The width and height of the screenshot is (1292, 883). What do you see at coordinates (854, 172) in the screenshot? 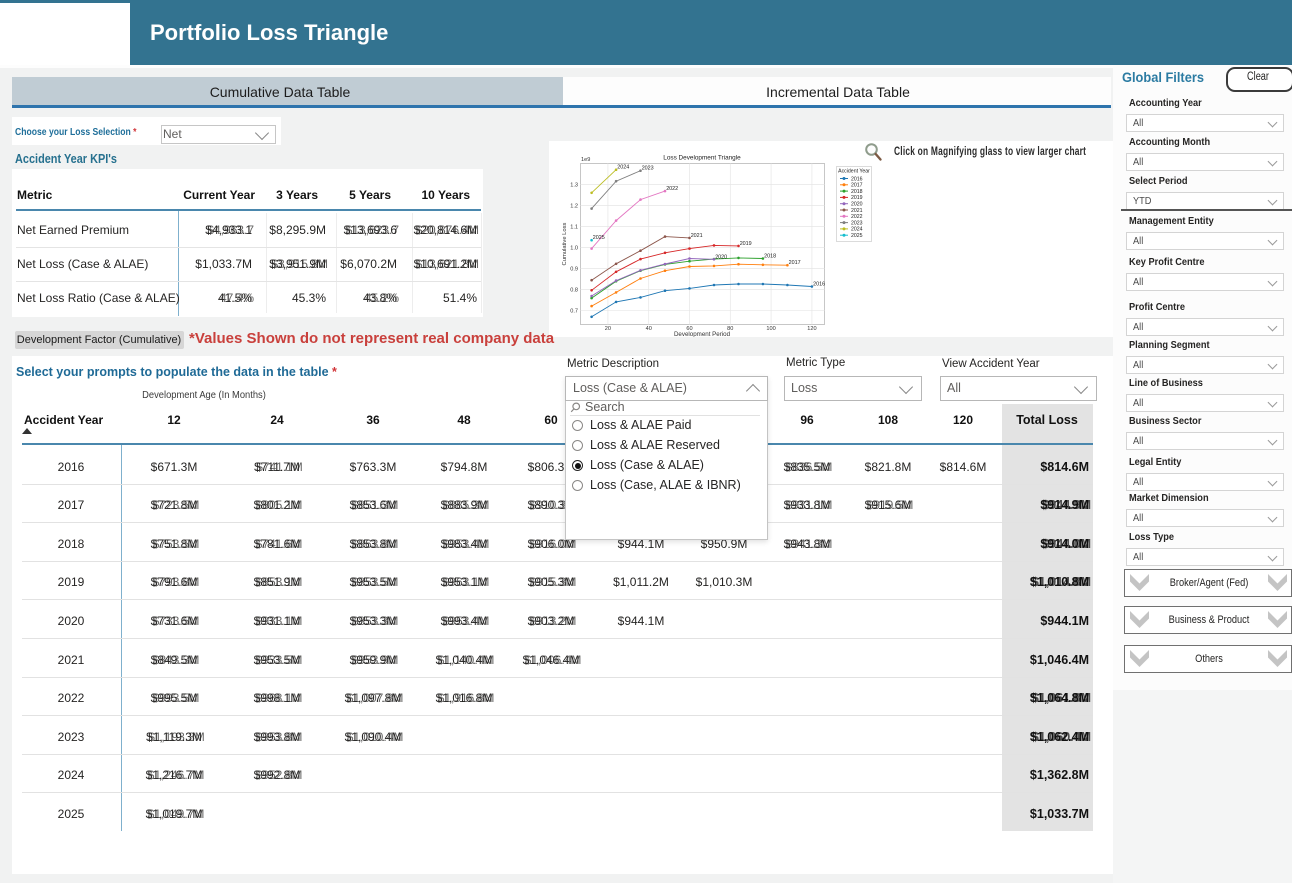
I see `svg-text: Accident Year` at bounding box center [854, 172].